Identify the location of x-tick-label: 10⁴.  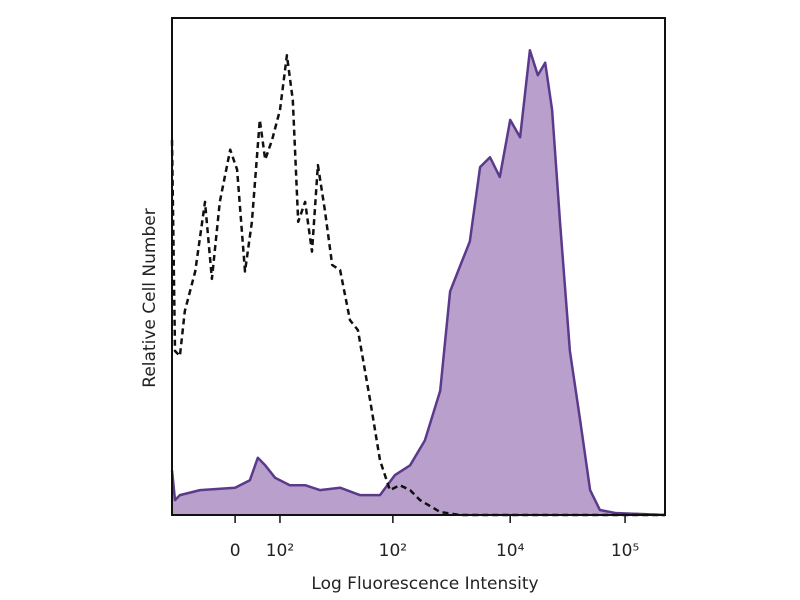
(510, 551).